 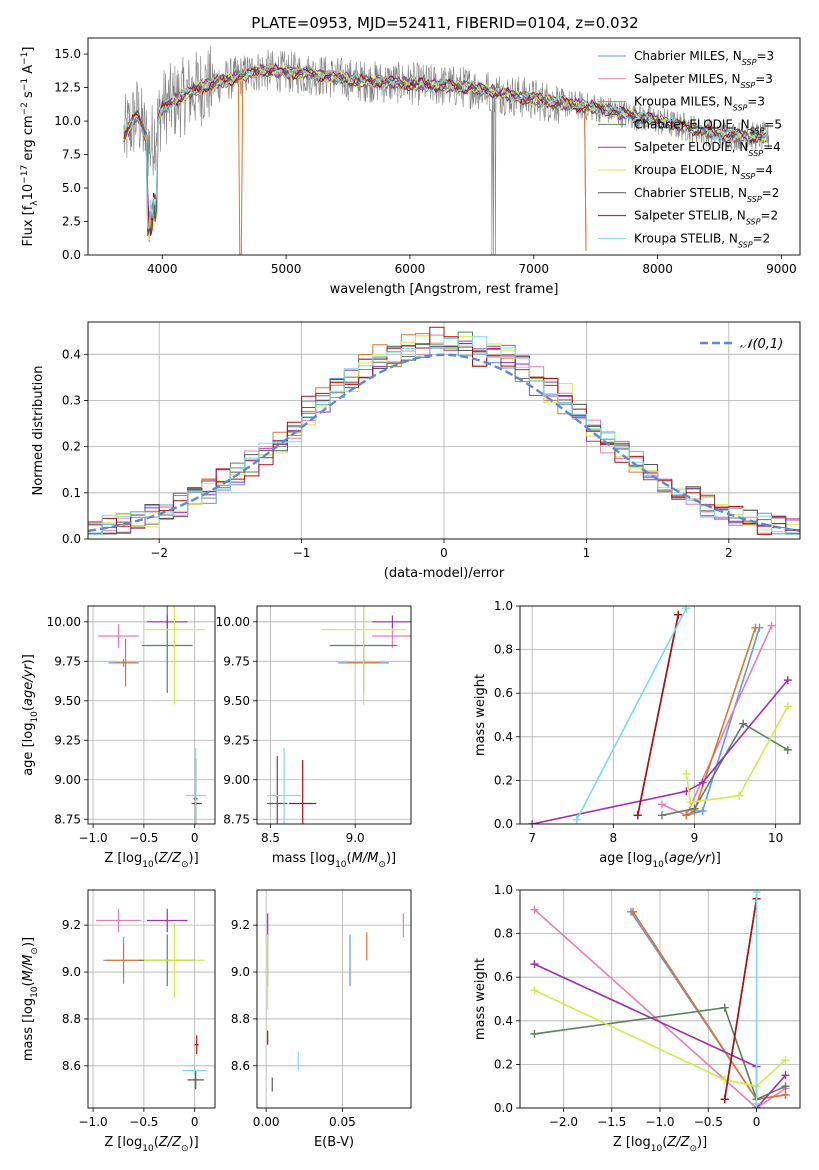 I want to click on y-tick-label: 10.00, so click(x=64, y=622).